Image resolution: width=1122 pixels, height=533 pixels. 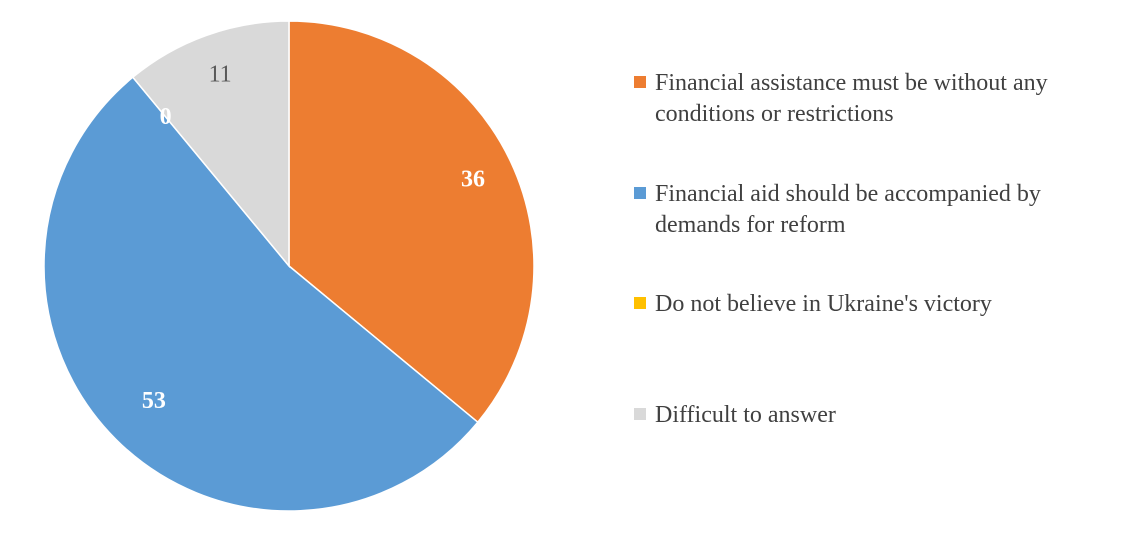 I want to click on legend-swatch-gray, so click(x=640, y=414).